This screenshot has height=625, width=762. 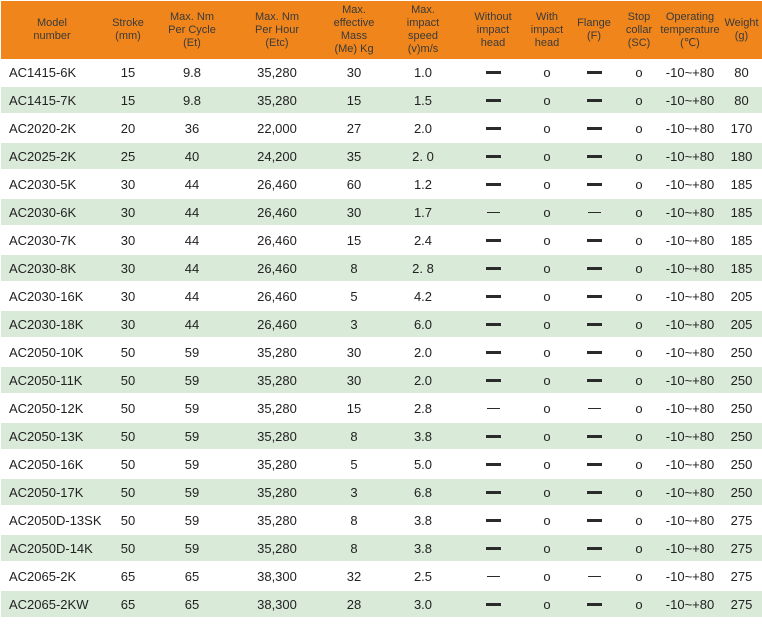 I want to click on cell-max-effective-mass: 5, so click(x=354, y=464).